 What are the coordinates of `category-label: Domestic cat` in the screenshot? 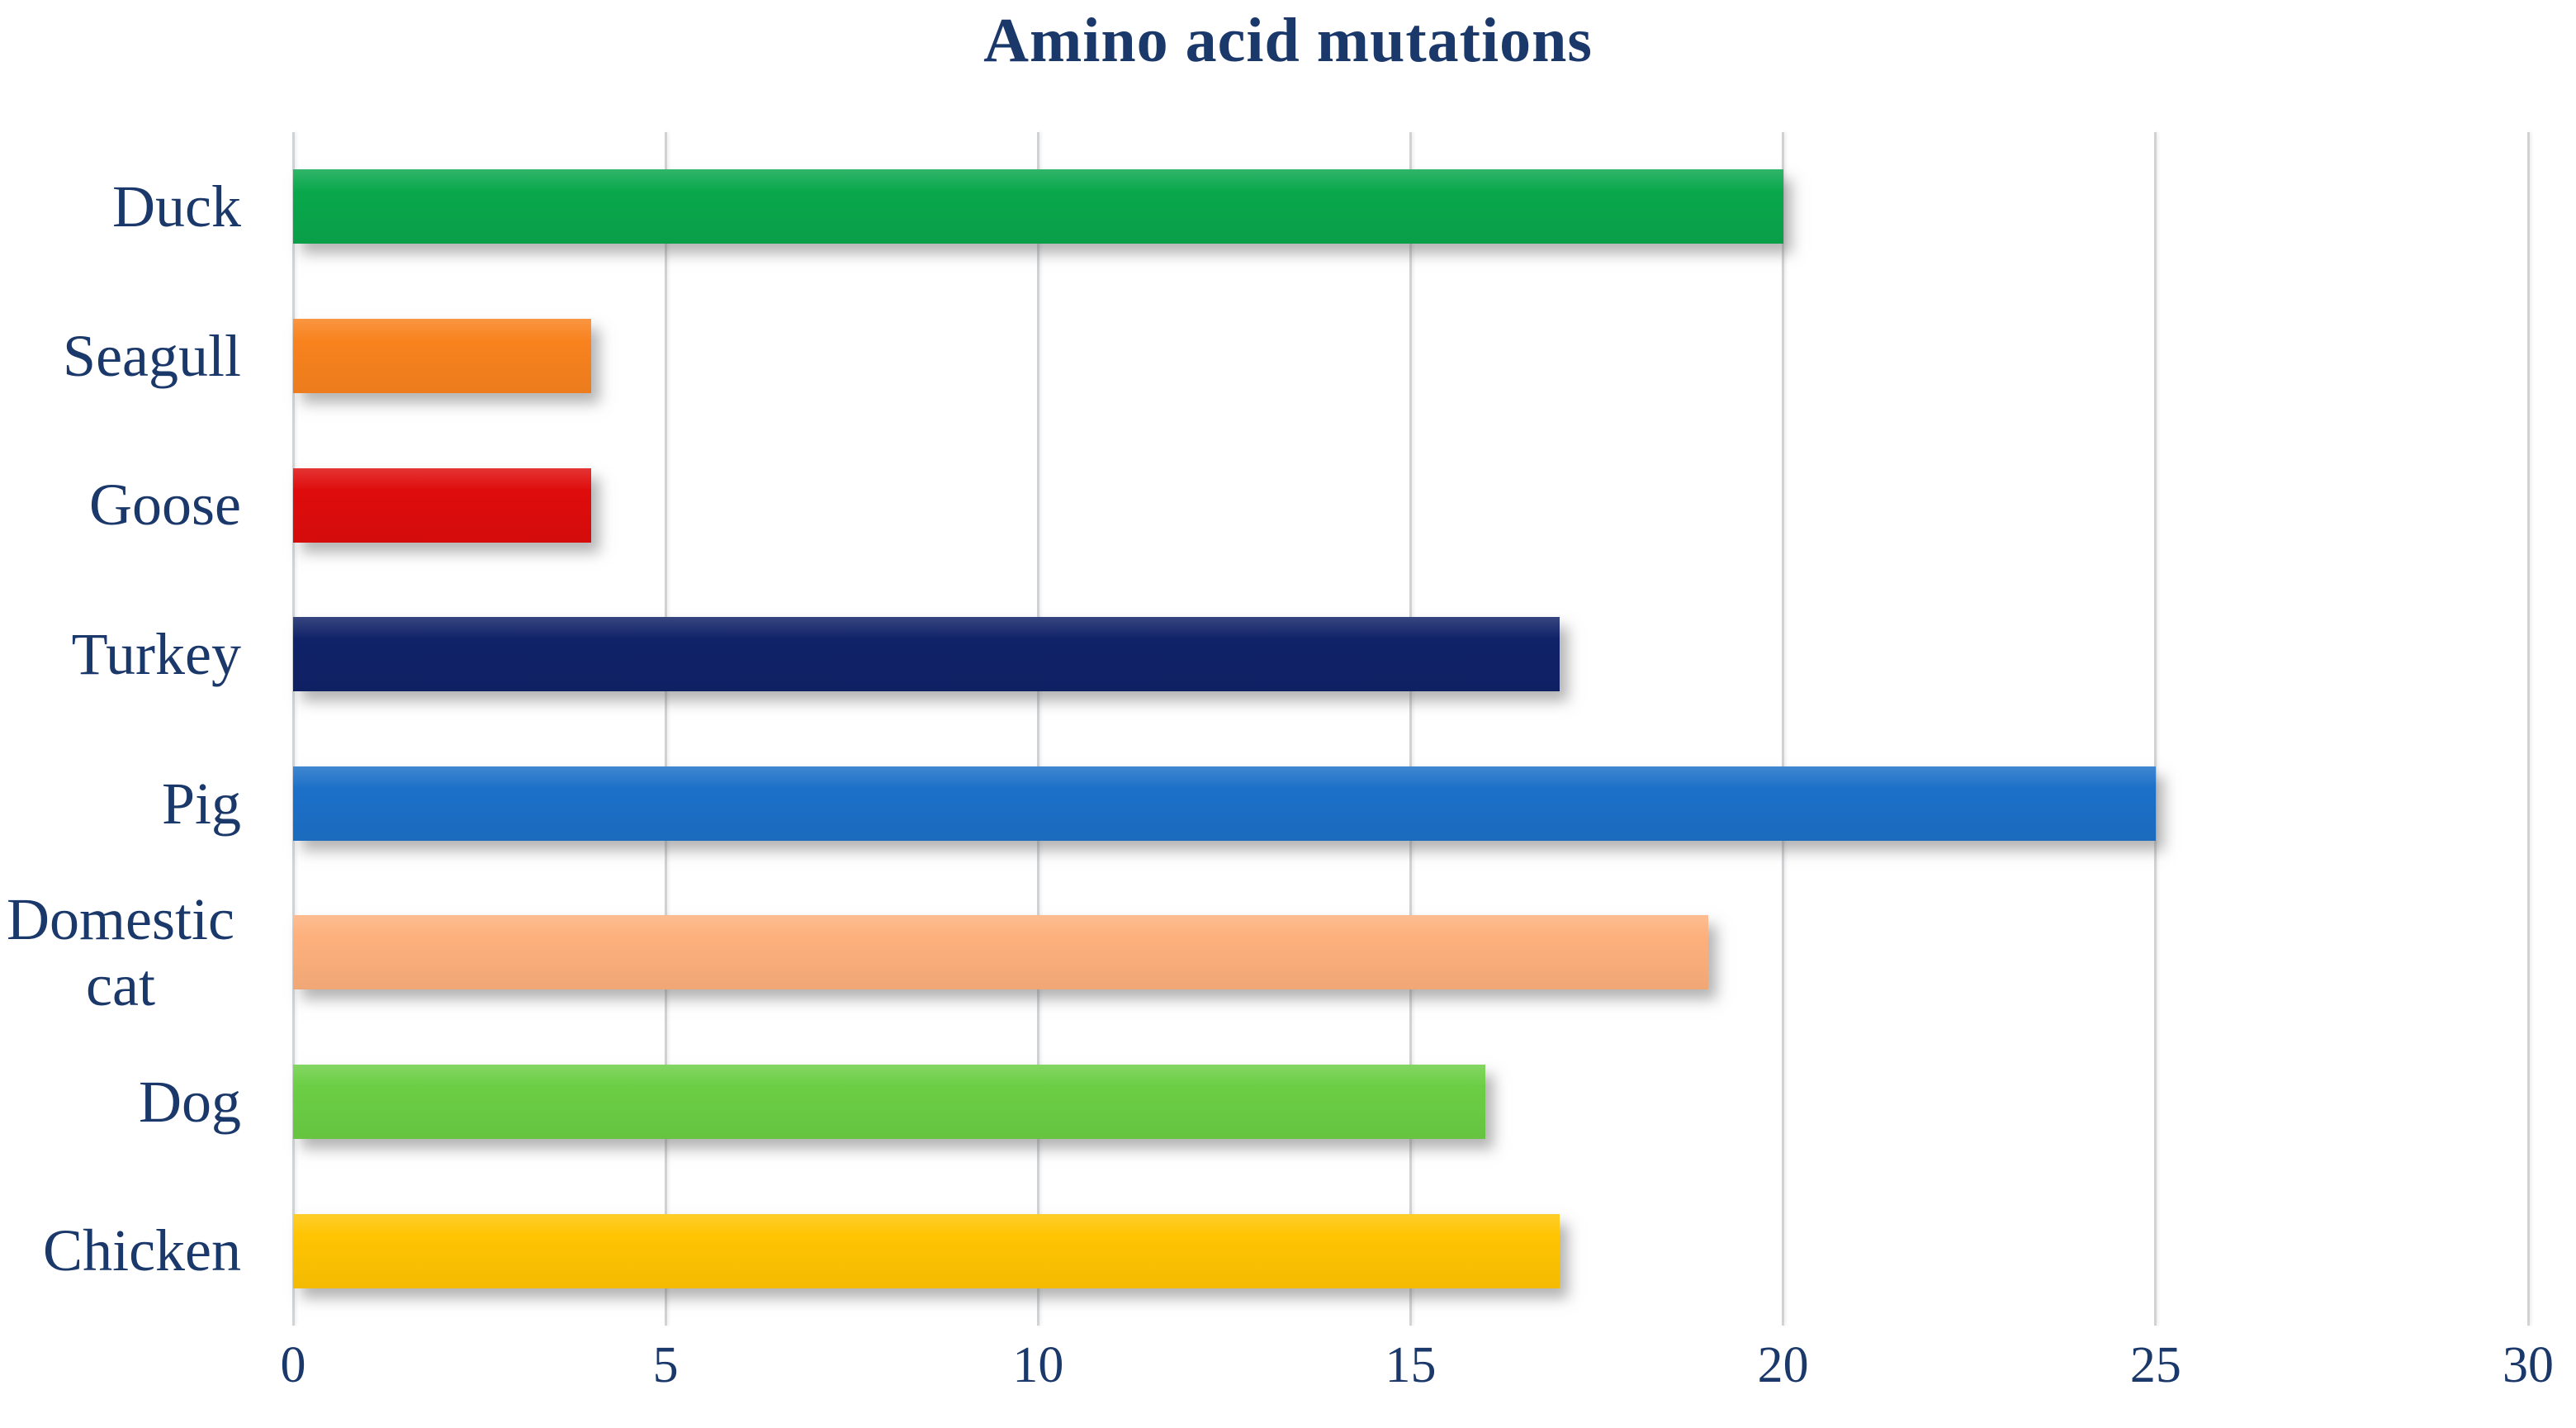 It's located at (120, 952).